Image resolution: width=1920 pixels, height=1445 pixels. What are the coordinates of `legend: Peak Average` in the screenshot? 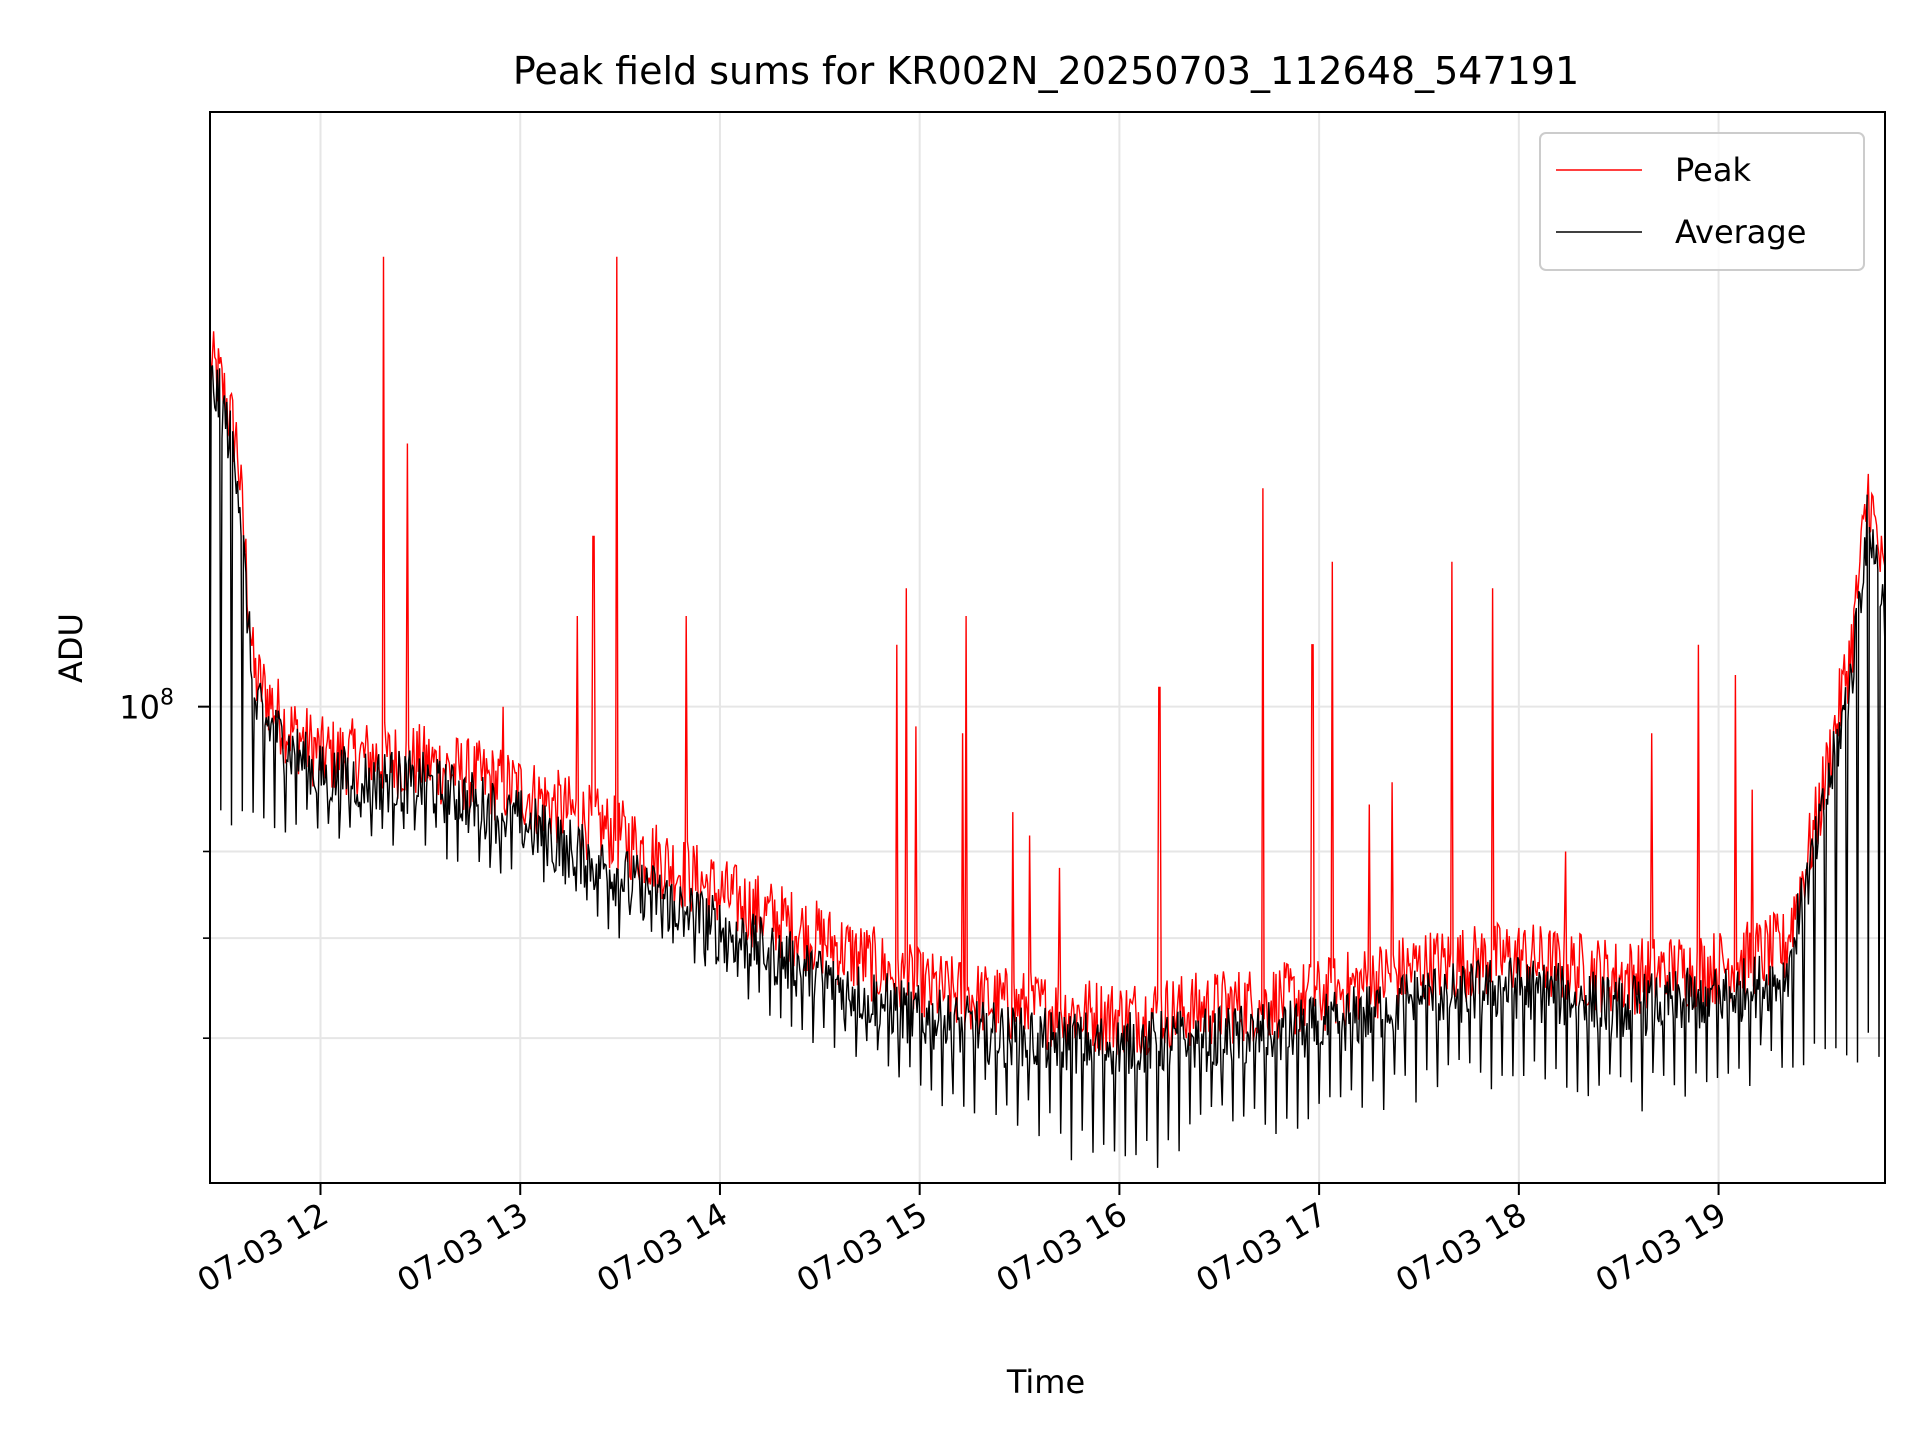 It's located at (1702, 201).